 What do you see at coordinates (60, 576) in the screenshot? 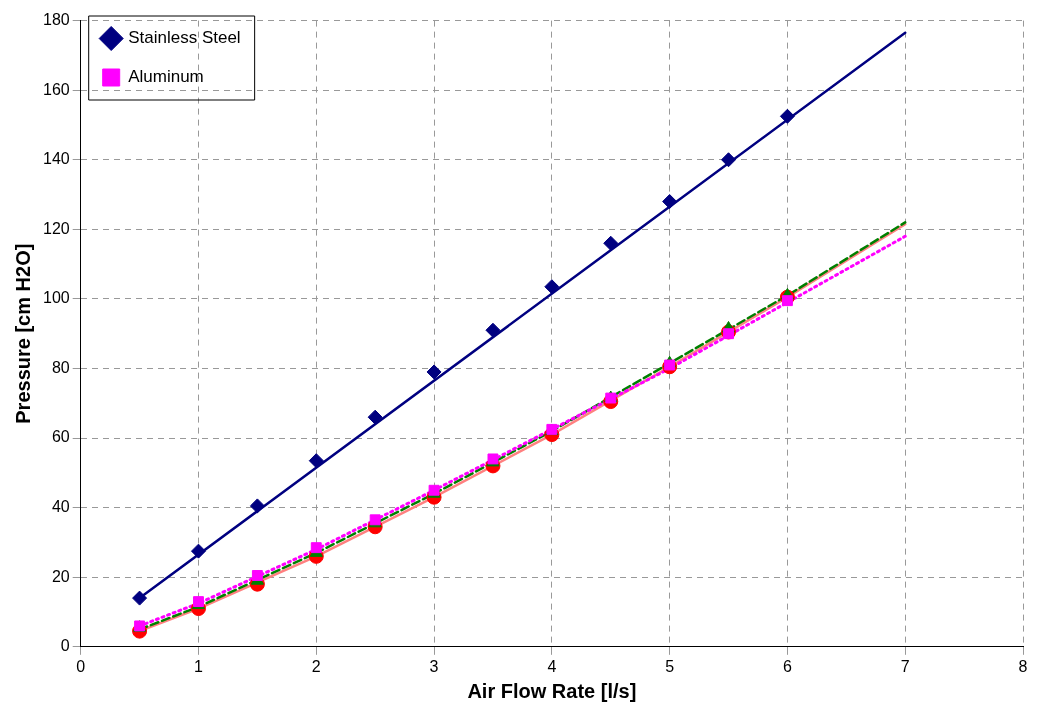
I see `y-tick-label: 20` at bounding box center [60, 576].